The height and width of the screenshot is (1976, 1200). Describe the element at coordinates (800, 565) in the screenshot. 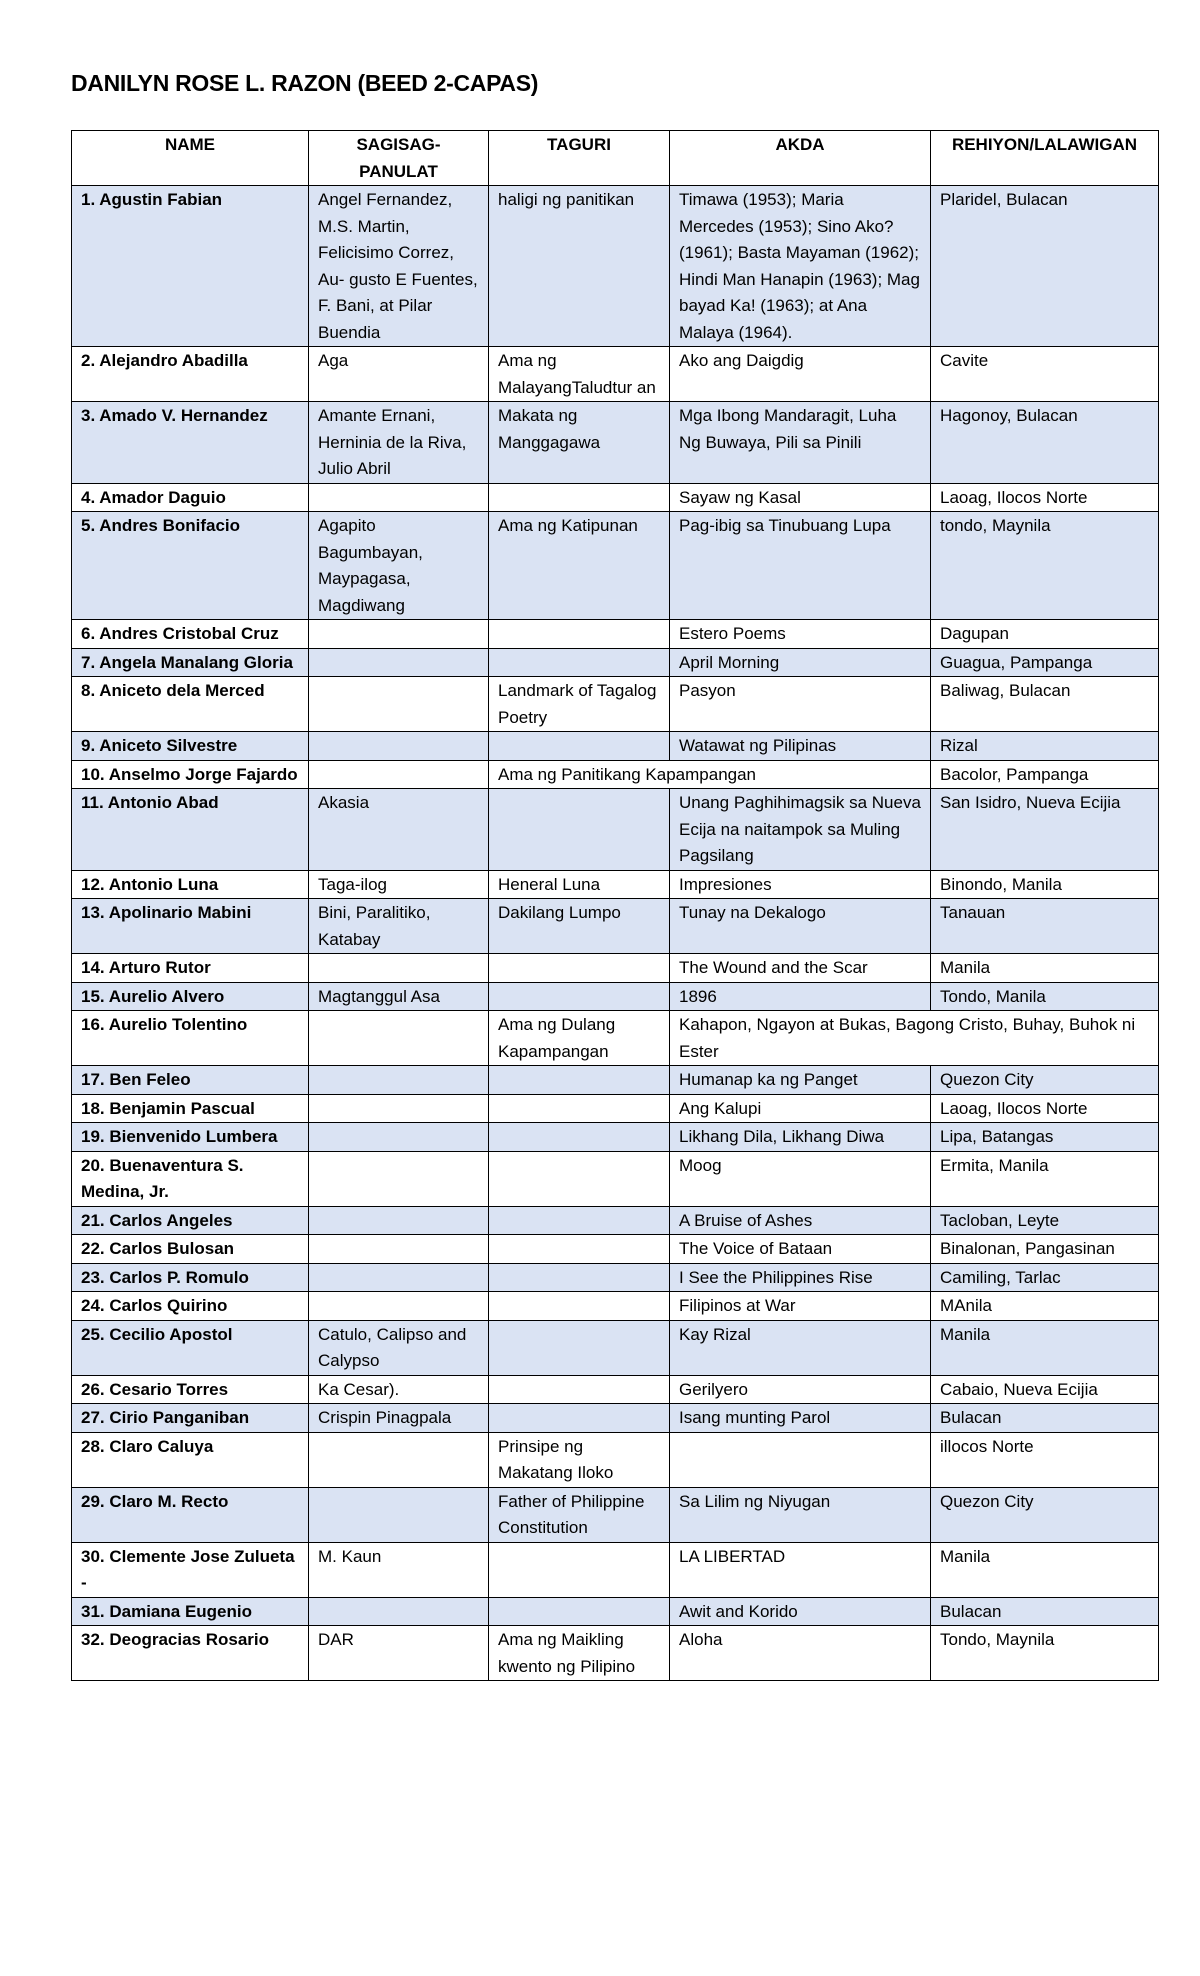

I see `cell-akda: Pag-ibig sa Tinubuang Lupa` at that location.